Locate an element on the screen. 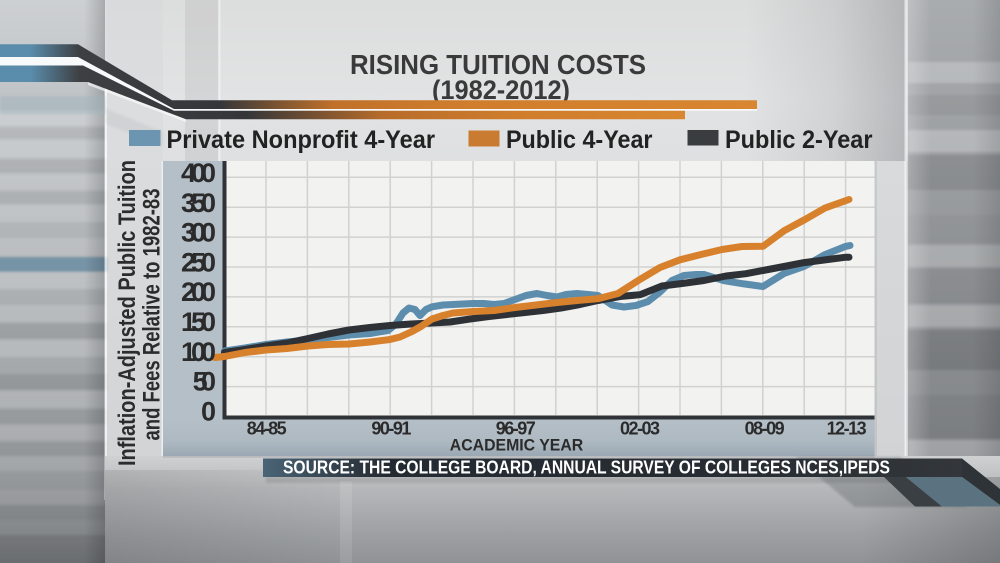  svg-text: 02-03 is located at coordinates (640, 429).